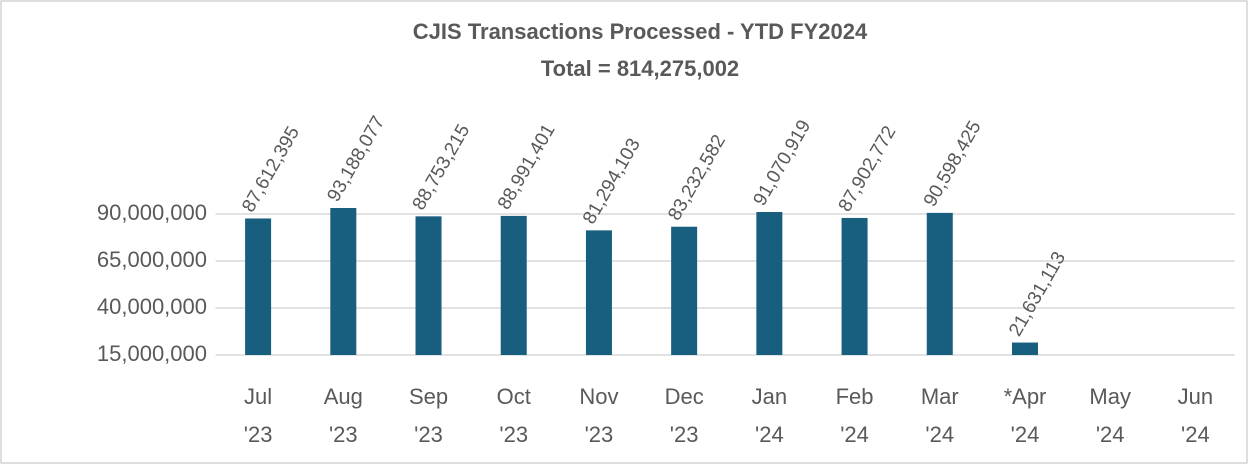  I want to click on x-tick-label: Mar '24, so click(940, 415).